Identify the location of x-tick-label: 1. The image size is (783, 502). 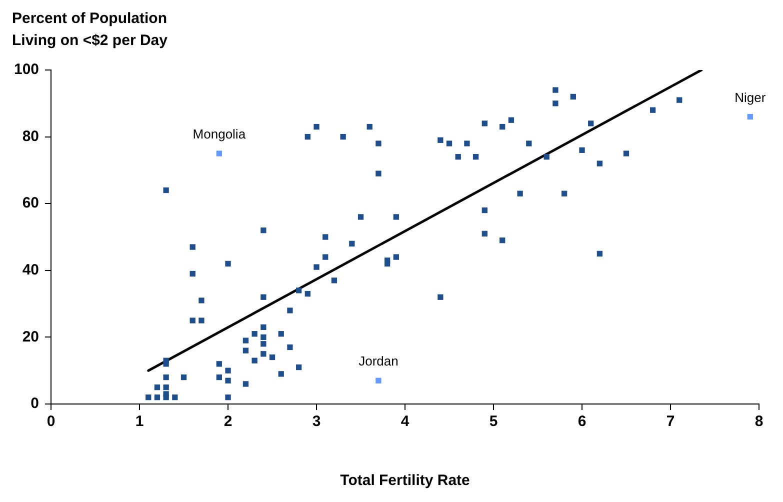
(139, 421).